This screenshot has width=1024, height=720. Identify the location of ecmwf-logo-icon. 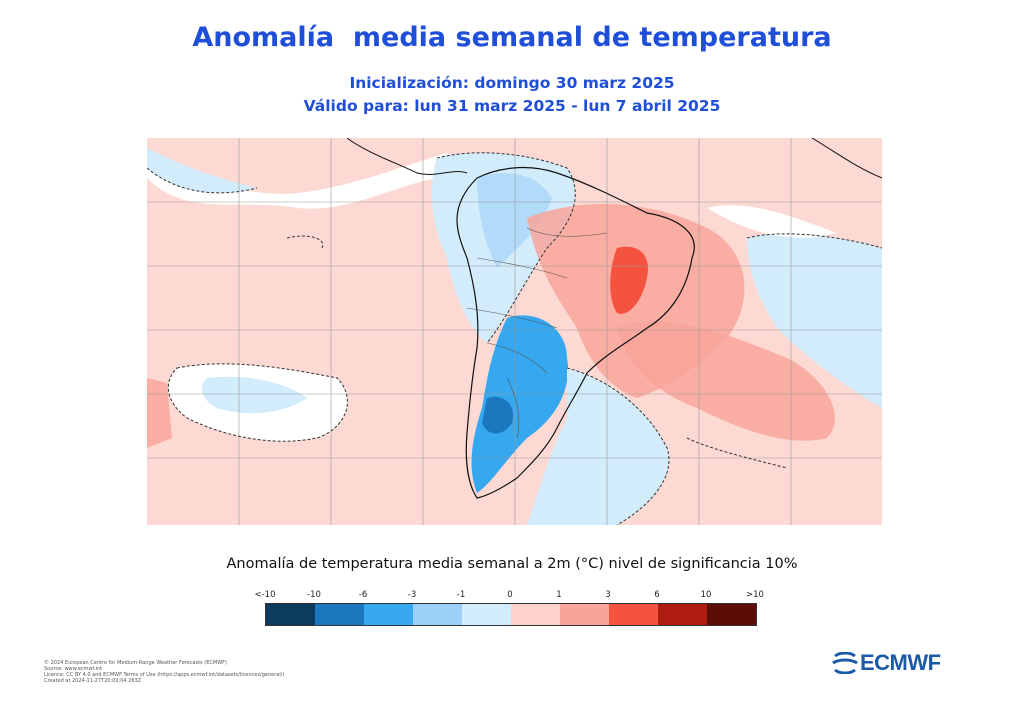
(845, 663).